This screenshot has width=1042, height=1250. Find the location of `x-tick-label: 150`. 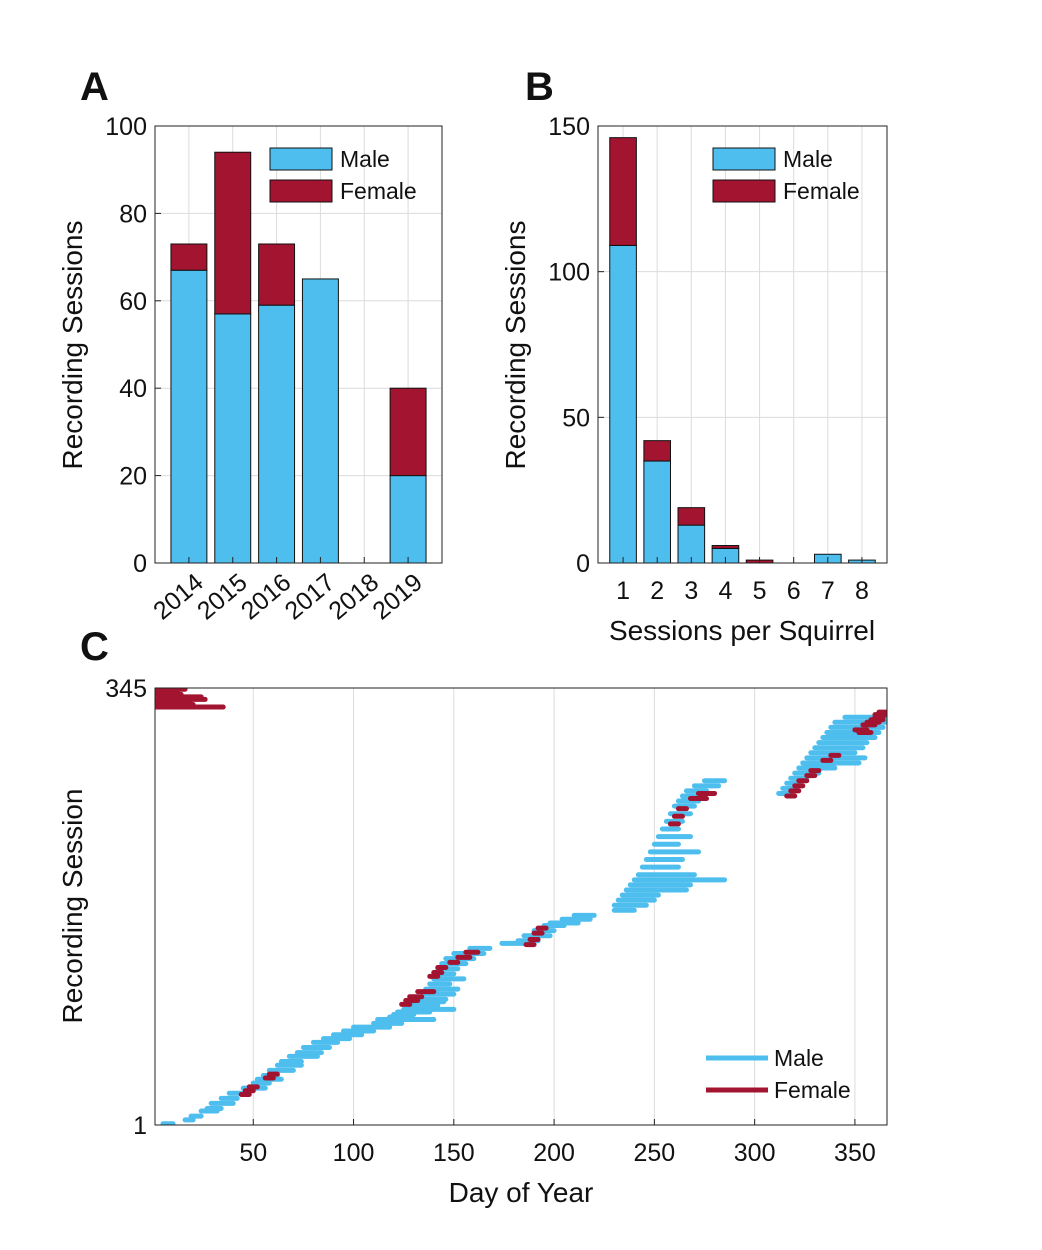

x-tick-label: 150 is located at coordinates (454, 1153).